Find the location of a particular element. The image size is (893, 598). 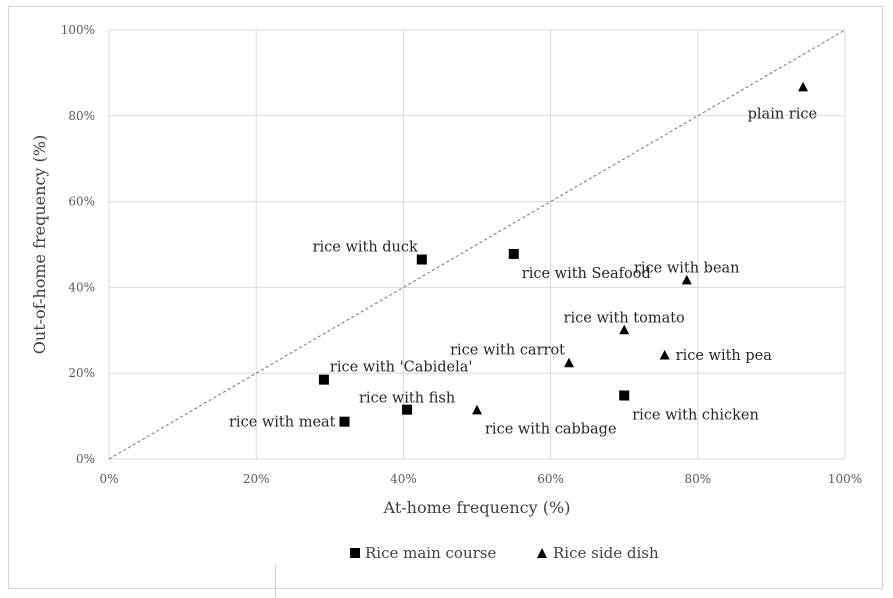

marker-plain-rice is located at coordinates (803, 86).